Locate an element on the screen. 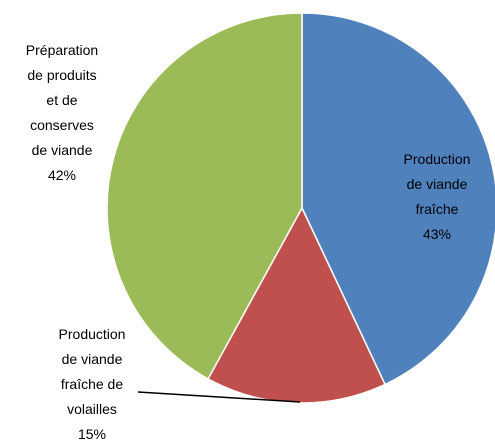  slice-label: Production de viande fraîche 43% is located at coordinates (437, 197).